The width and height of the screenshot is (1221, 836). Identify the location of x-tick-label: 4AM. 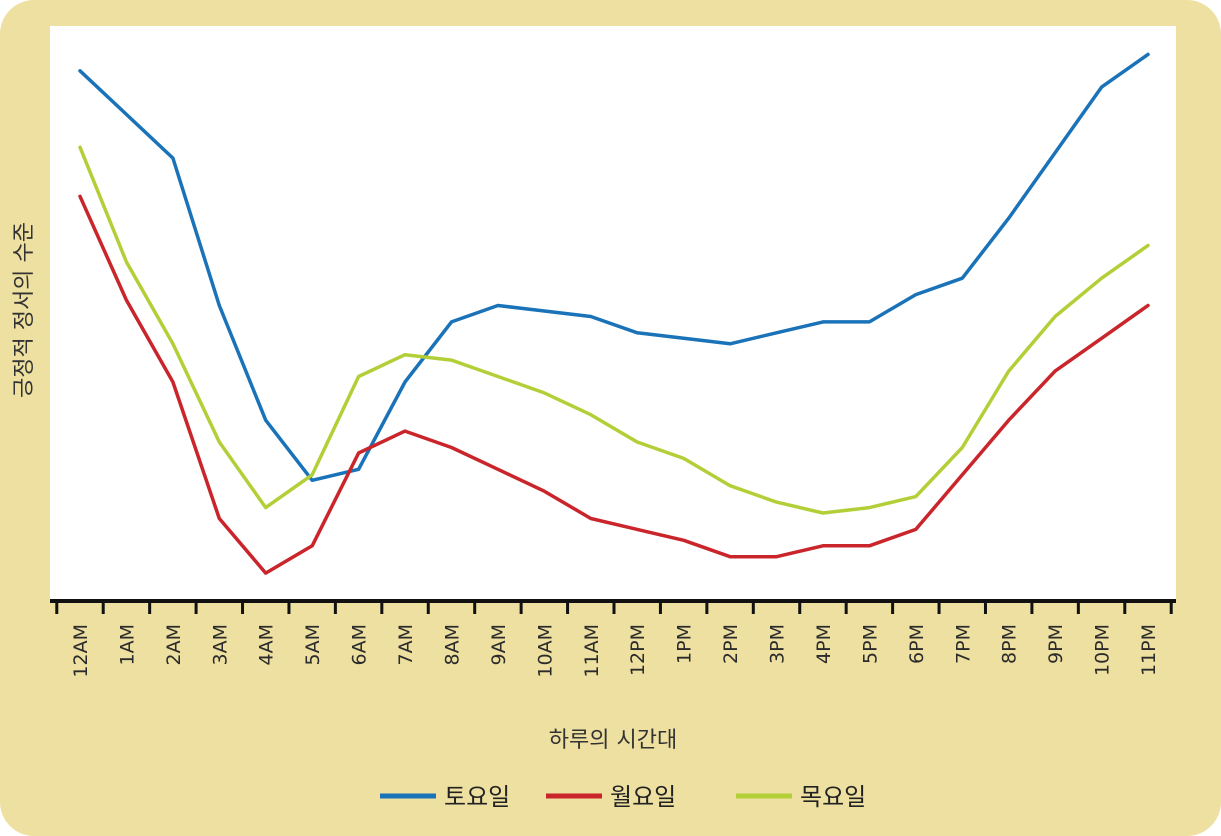
(267, 644).